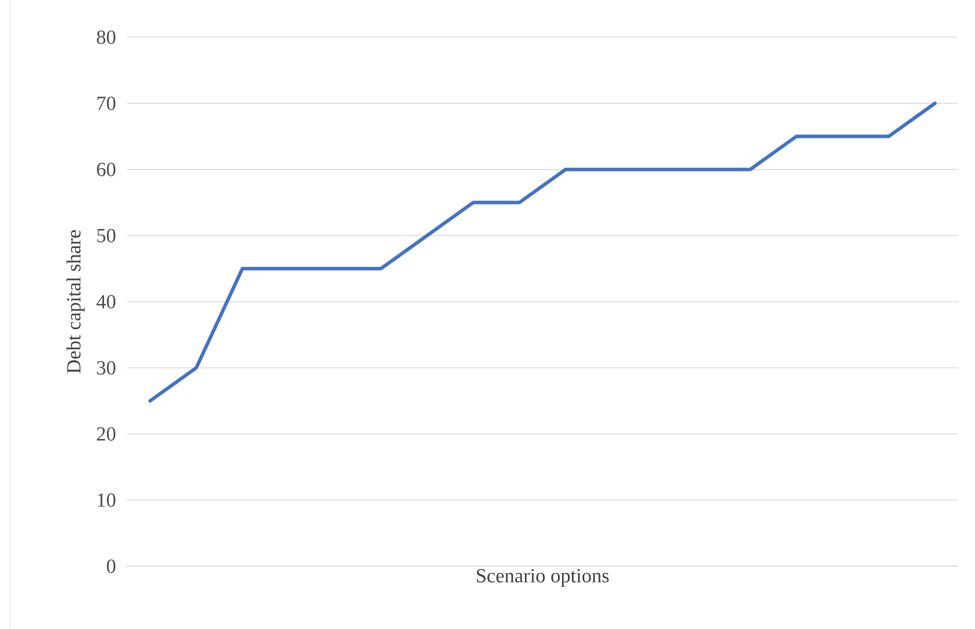  What do you see at coordinates (106, 169) in the screenshot?
I see `y-tick-label: 60` at bounding box center [106, 169].